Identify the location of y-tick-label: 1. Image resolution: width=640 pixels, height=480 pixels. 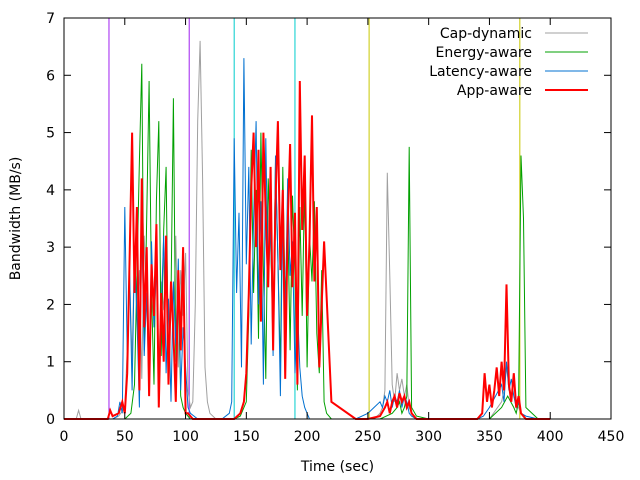
(50, 363).